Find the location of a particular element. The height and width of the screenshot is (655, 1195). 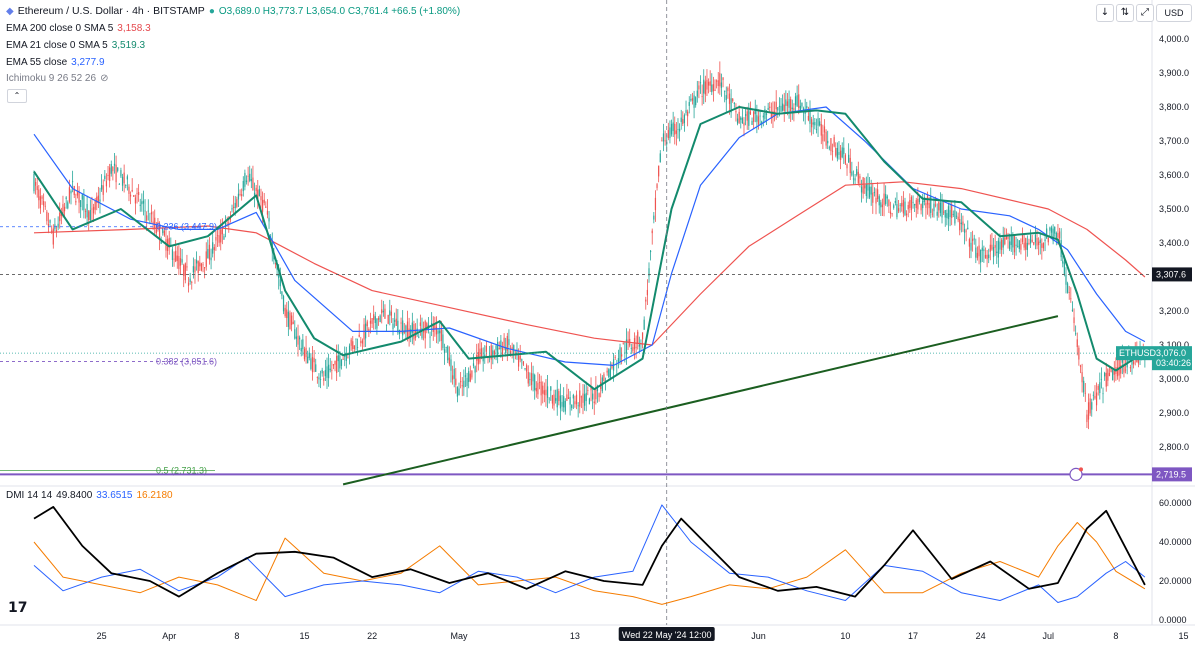

legend-dmi-v1: 49.8400 is located at coordinates (74, 495).